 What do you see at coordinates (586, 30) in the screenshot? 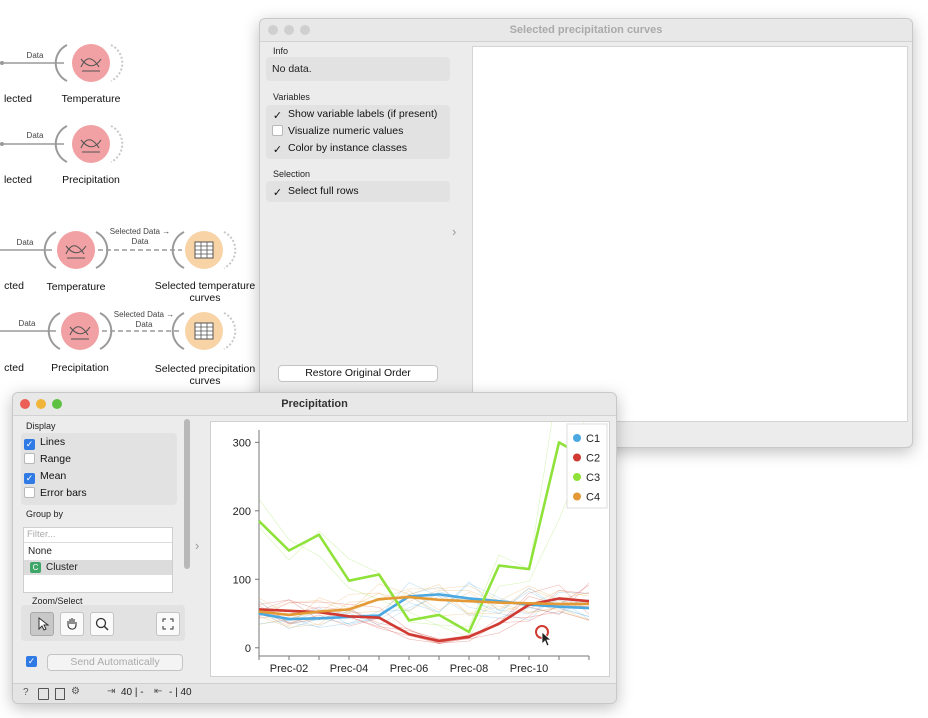
I see `window-title: Selected precipitation curves` at bounding box center [586, 30].